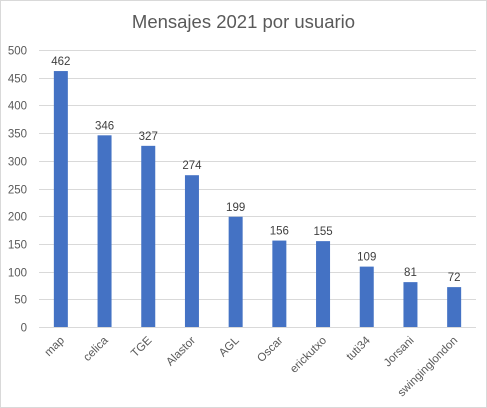  What do you see at coordinates (358, 348) in the screenshot?
I see `x-tick-label-tuti34: tuti34` at bounding box center [358, 348].